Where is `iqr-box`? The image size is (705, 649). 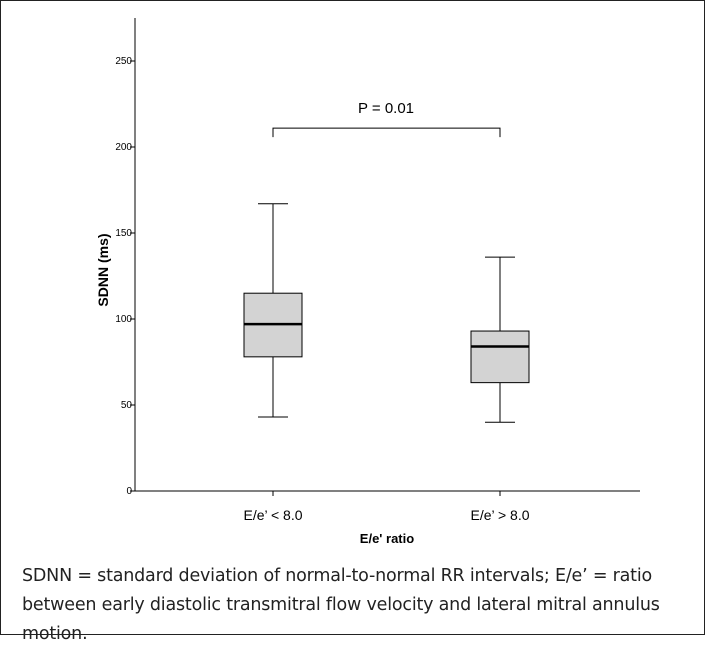
iqr-box is located at coordinates (500, 357).